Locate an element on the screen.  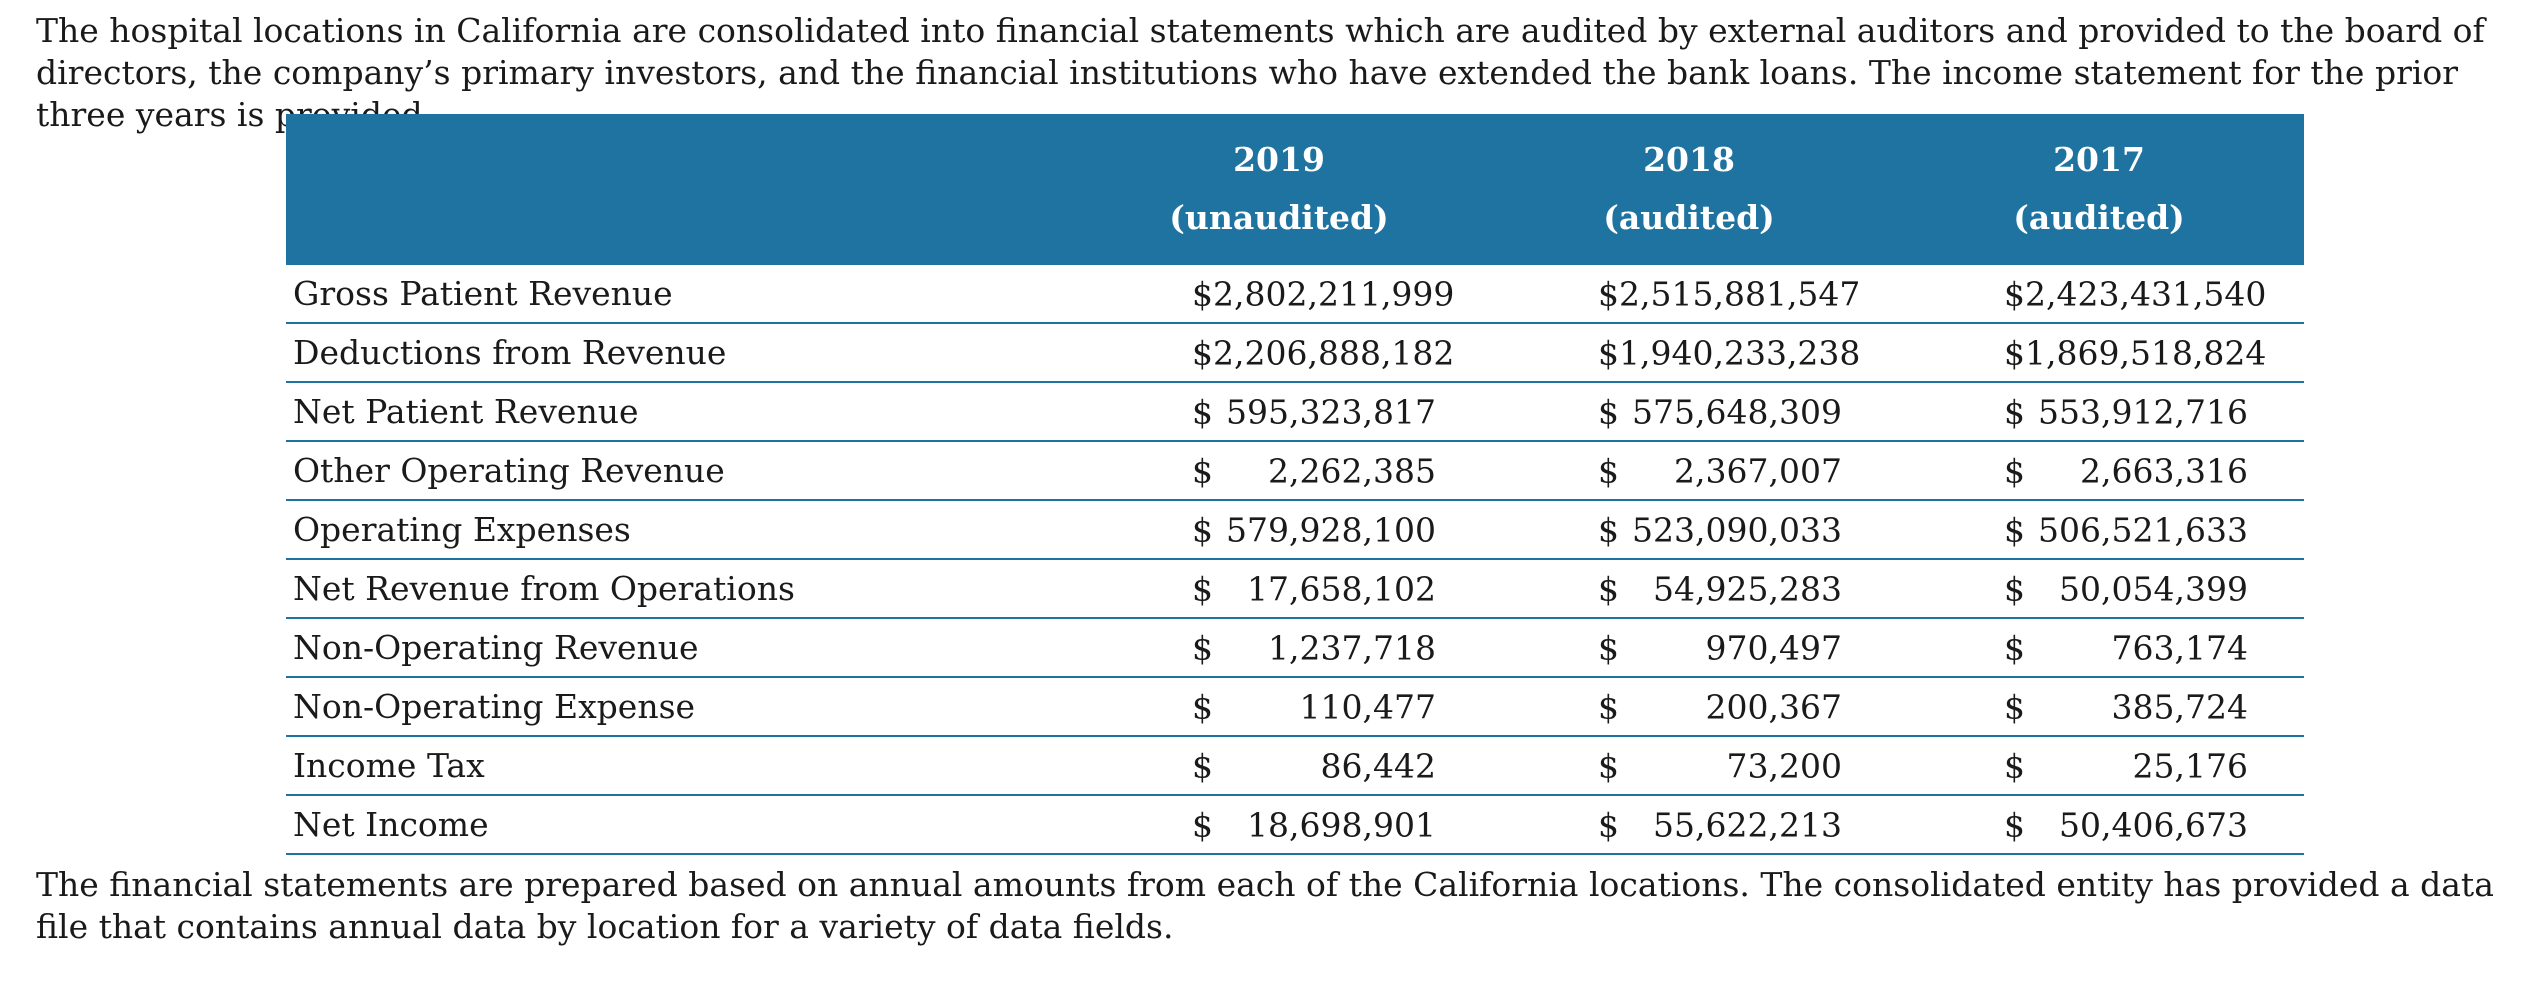
money-value: $54,925,283 is located at coordinates (1720, 588).